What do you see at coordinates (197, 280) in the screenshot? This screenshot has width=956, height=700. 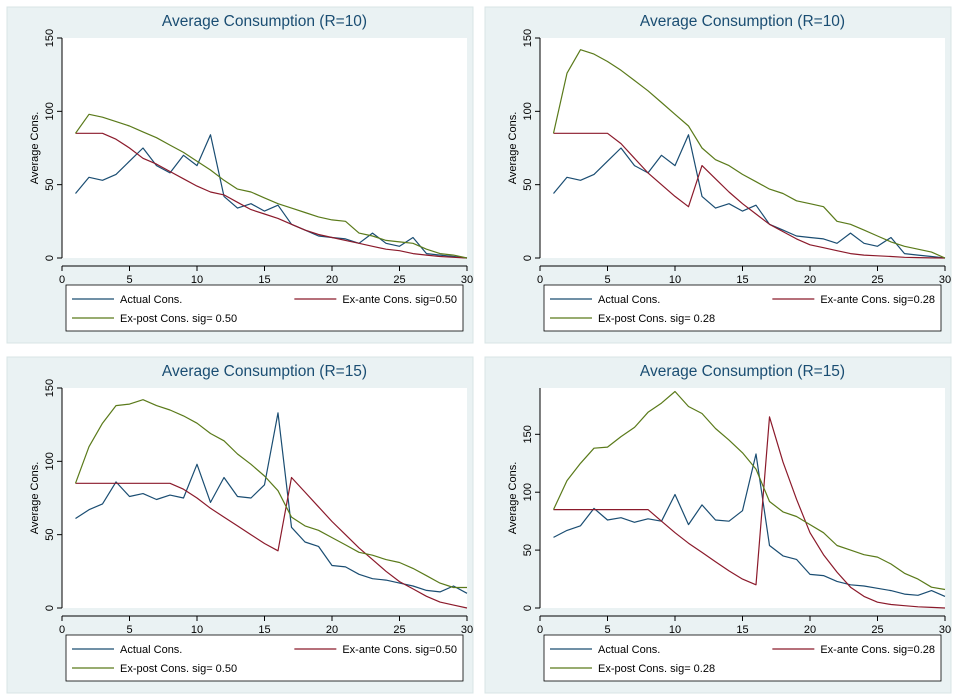 I see `c1-x-tick-label: 10` at bounding box center [197, 280].